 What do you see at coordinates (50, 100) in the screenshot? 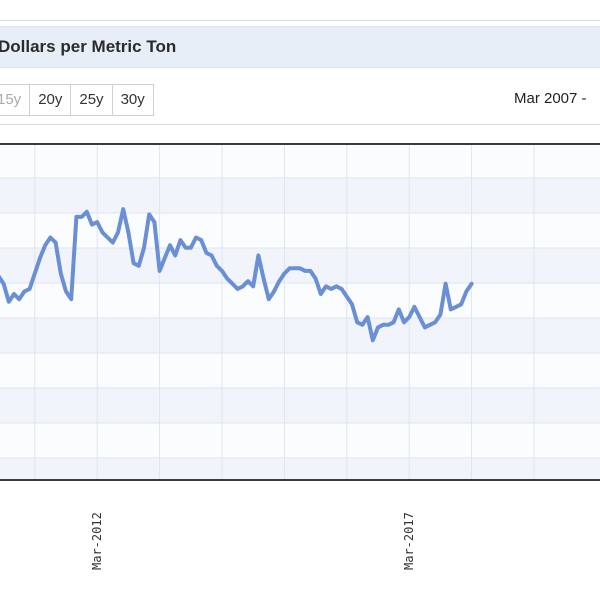
I see `range-button-20y: 20y` at bounding box center [50, 100].